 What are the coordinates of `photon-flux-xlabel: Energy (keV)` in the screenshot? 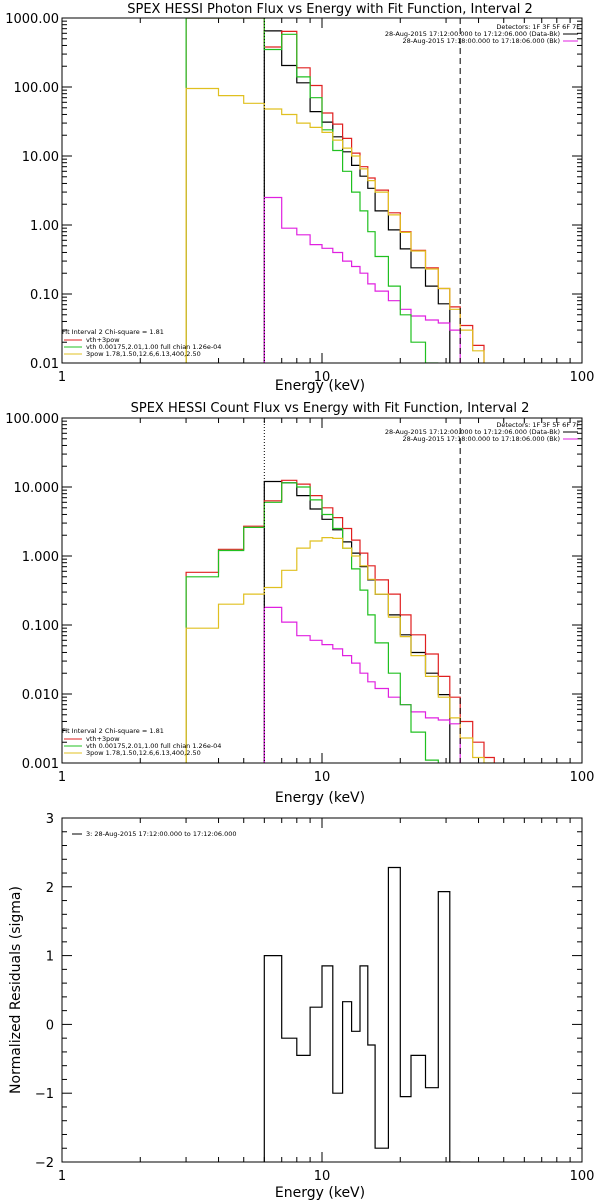 It's located at (320, 386).